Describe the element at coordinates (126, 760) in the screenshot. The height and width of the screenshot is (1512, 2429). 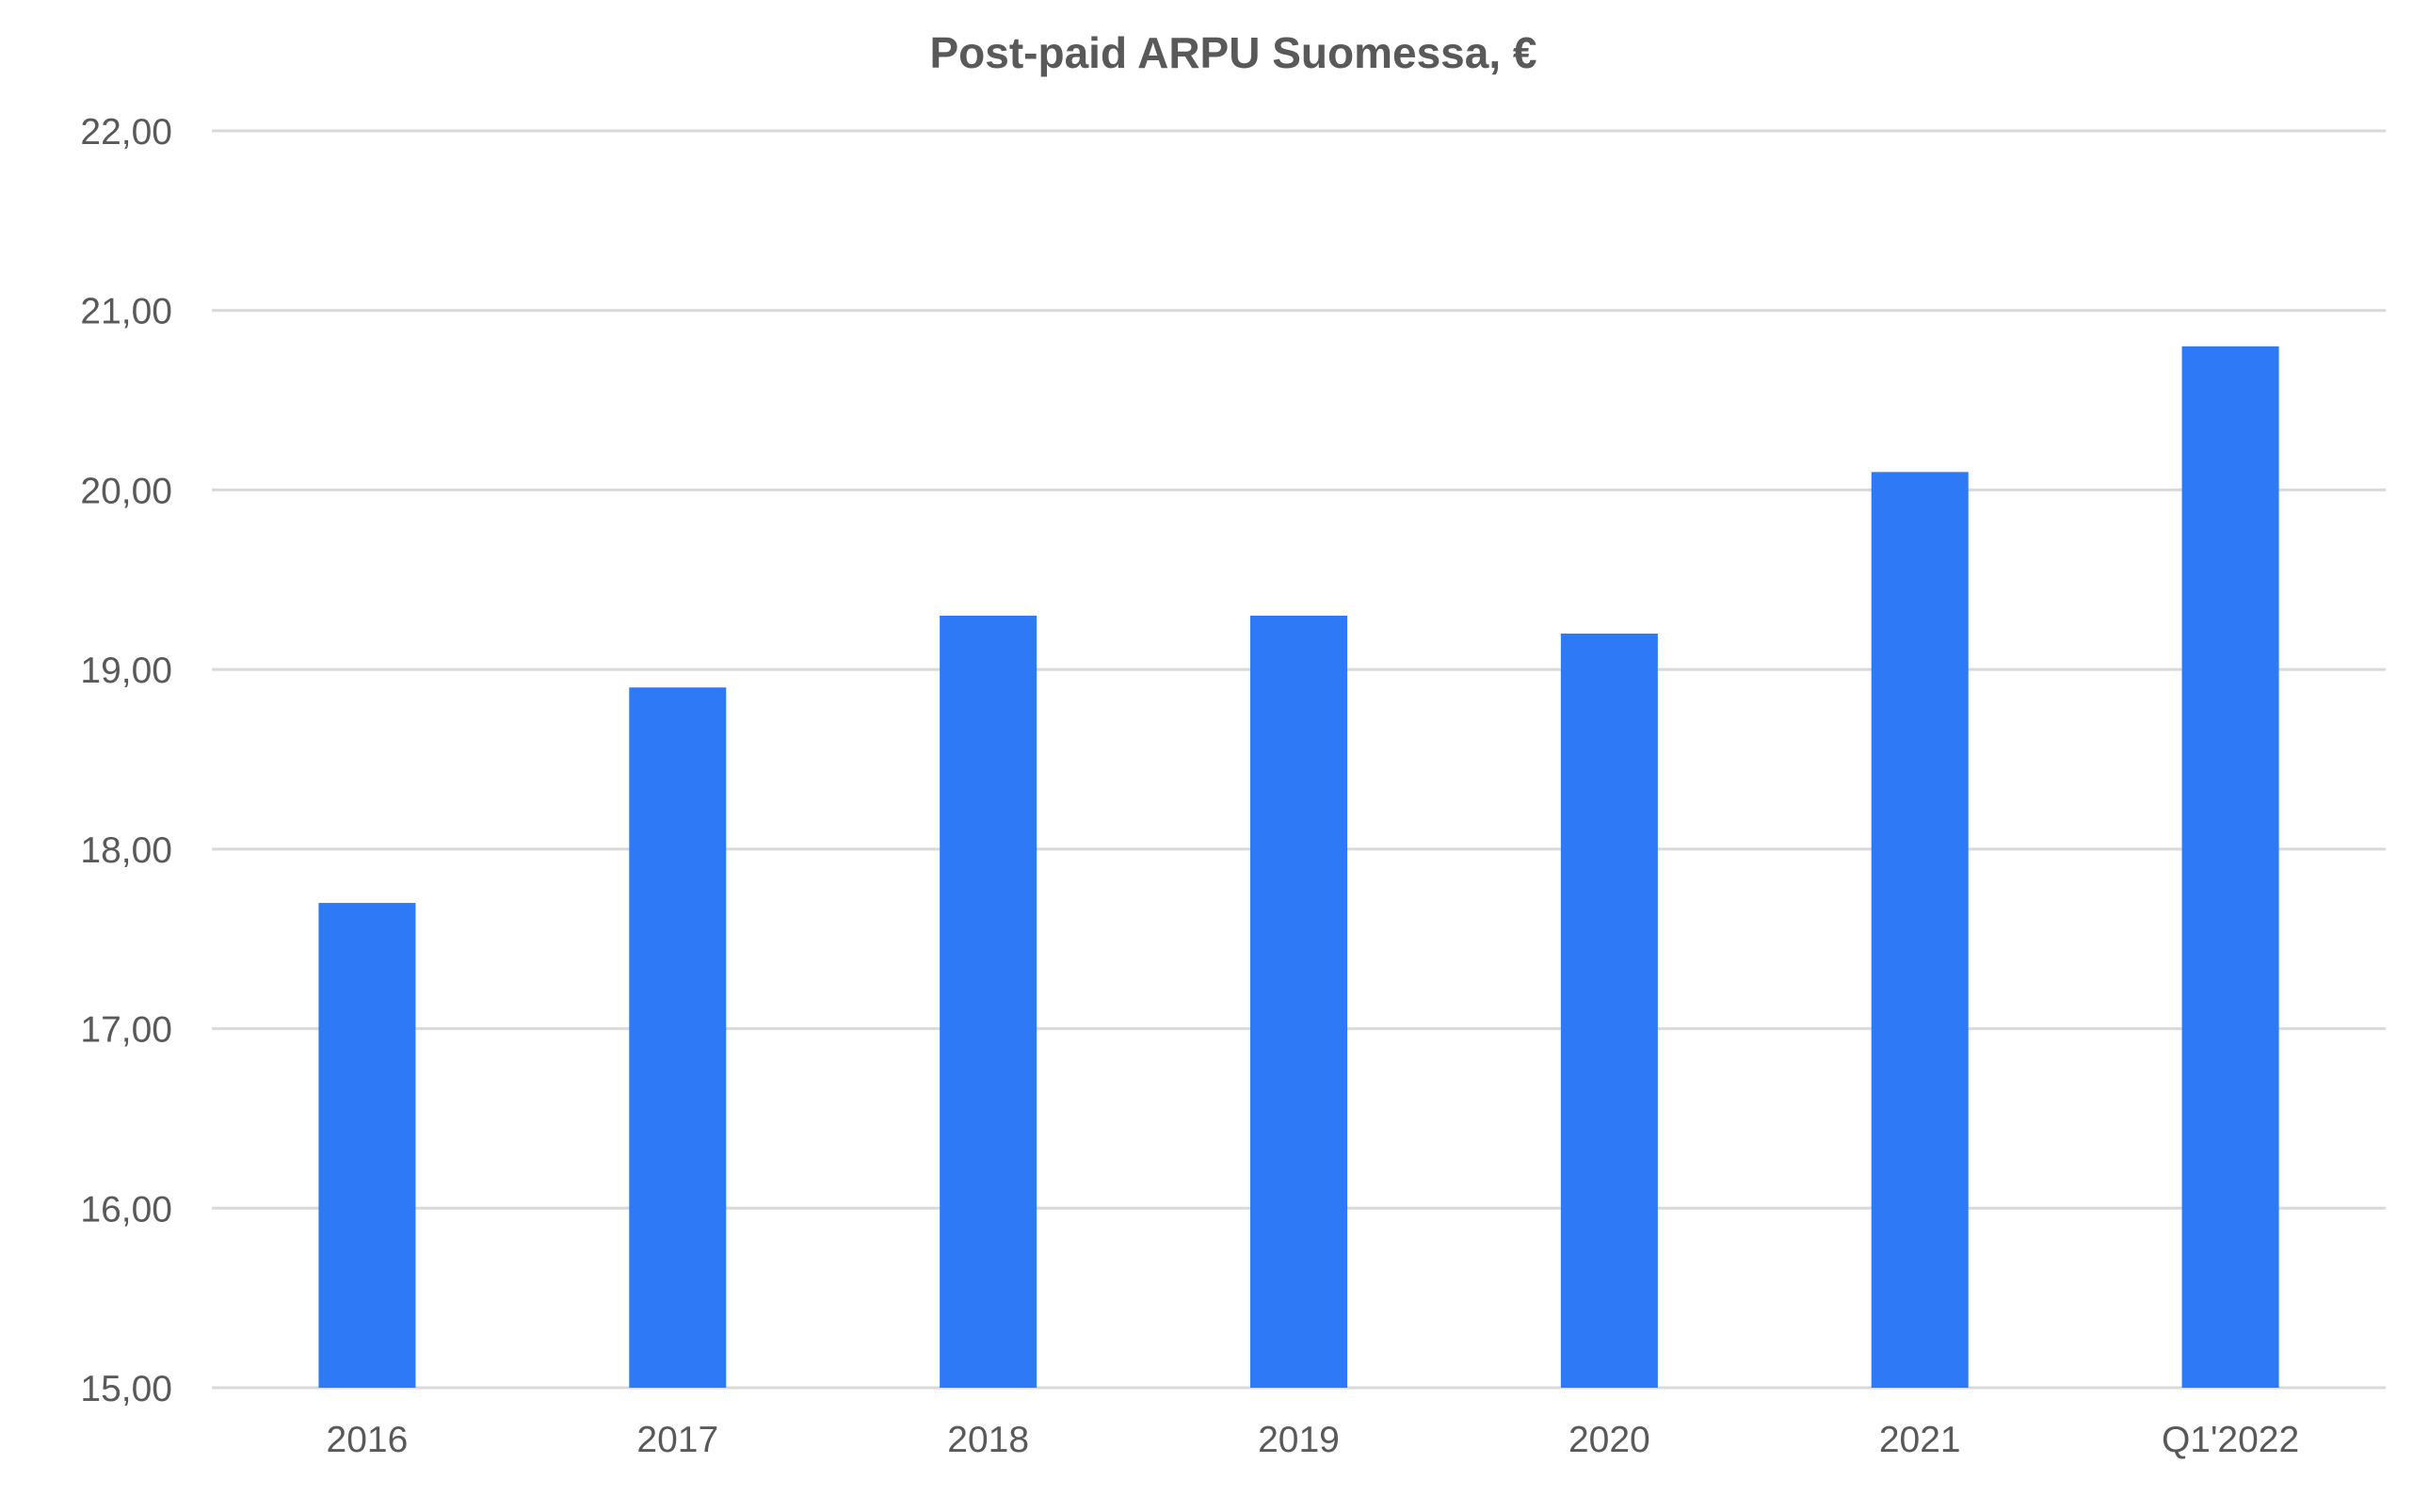
I see `y-axis-ticks: 15,00 16,00 17,00 18,00 19,00 20,00 21,00 22,00` at that location.